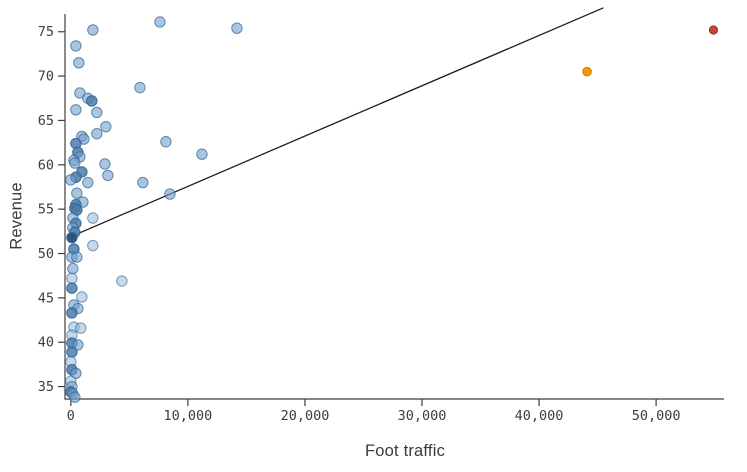 The height and width of the screenshot is (472, 747). Describe the element at coordinates (305, 416) in the screenshot. I see `x-tick-label: 20,000` at that location.